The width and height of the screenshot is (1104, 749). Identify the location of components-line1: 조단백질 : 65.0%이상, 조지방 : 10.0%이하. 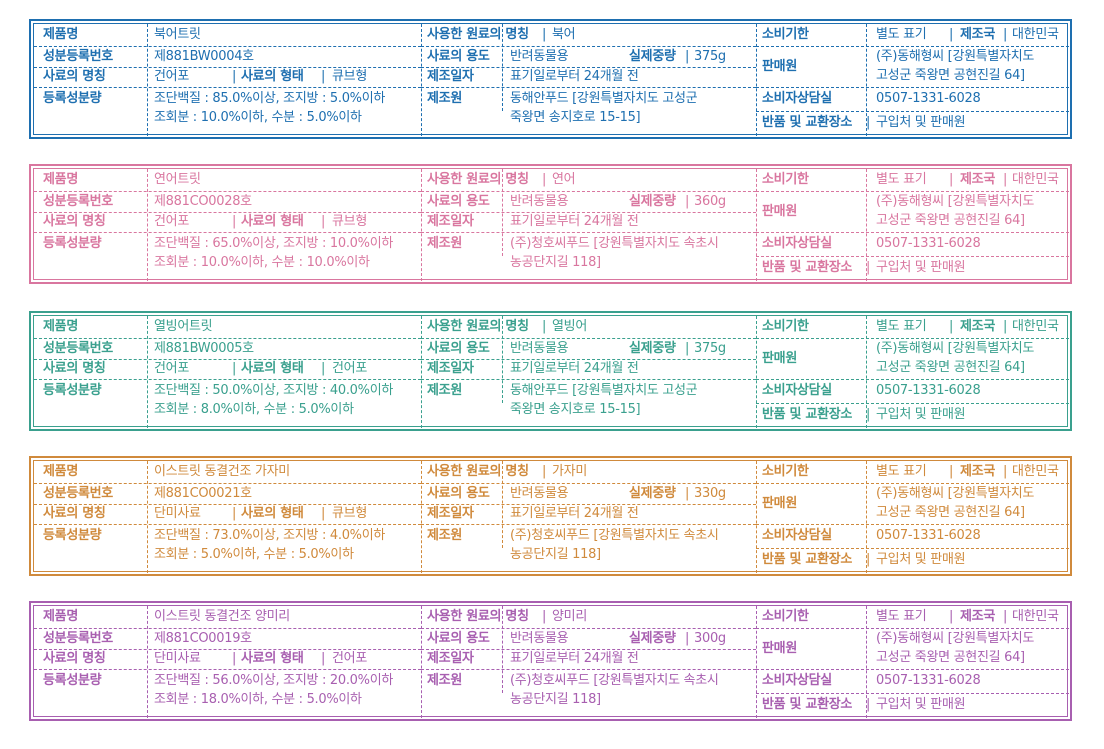
(274, 243).